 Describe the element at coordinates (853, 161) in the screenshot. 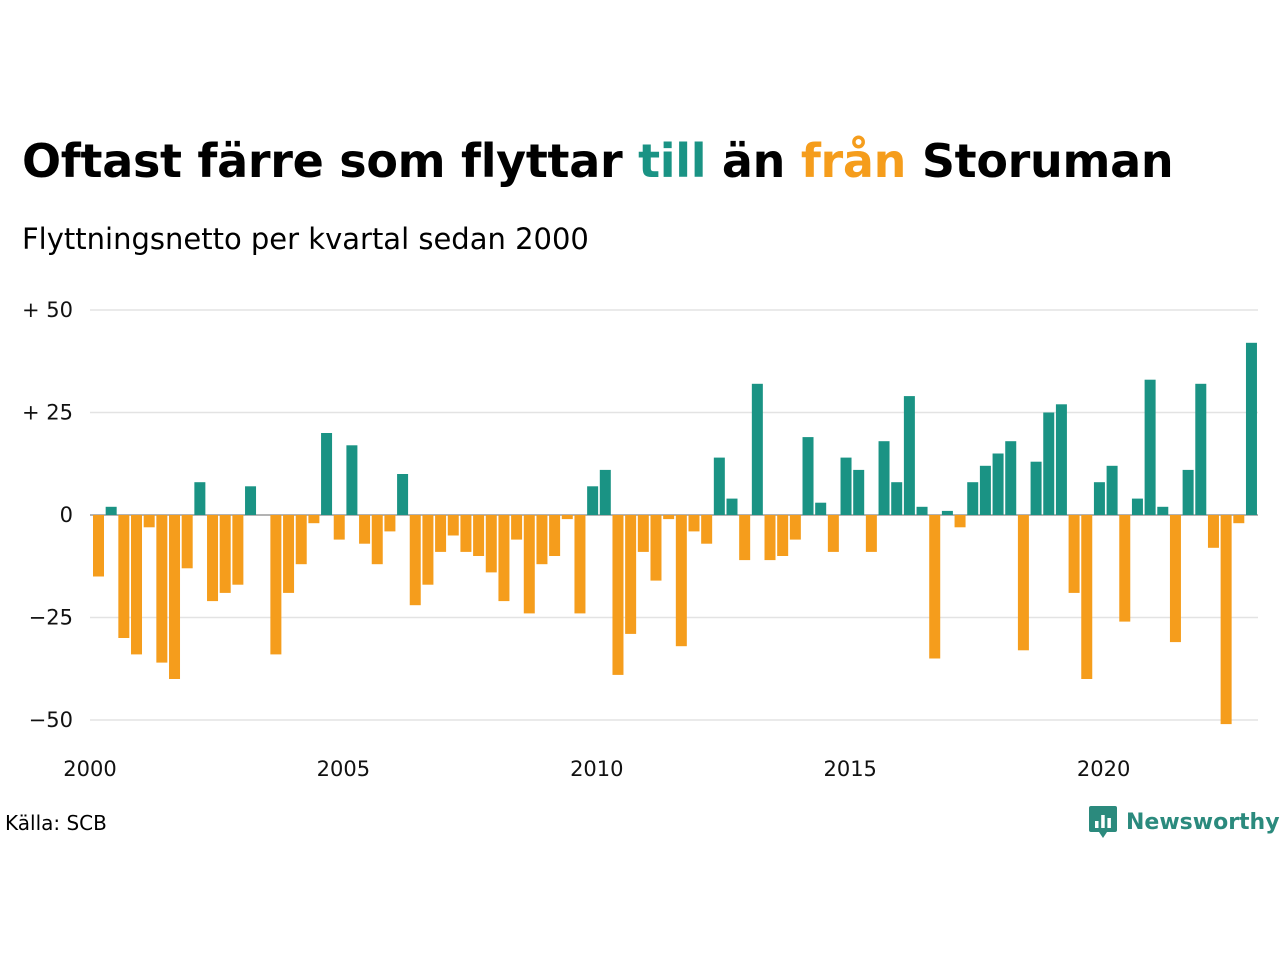

I see `title-highlight-out: från` at that location.